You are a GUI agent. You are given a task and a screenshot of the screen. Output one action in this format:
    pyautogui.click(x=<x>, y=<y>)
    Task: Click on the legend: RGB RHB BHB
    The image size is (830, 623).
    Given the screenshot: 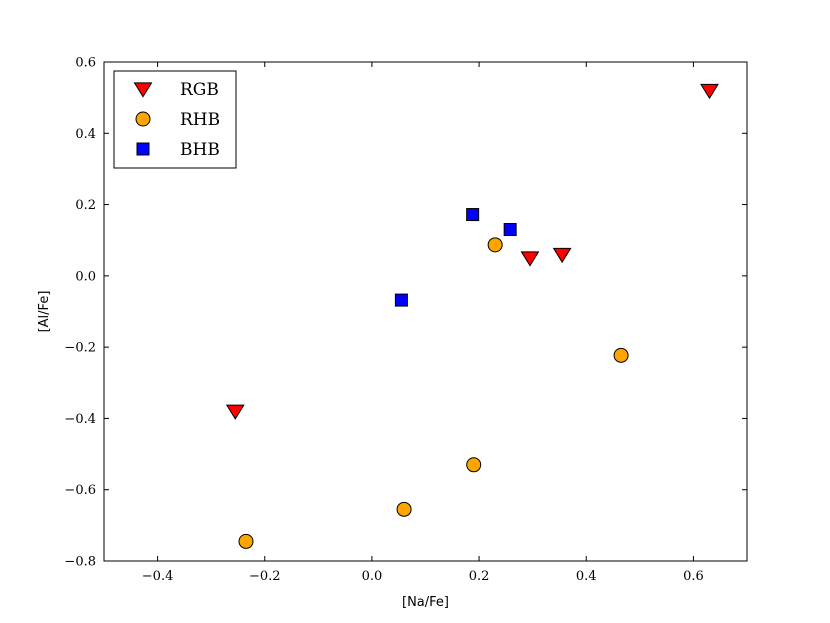 What is the action you would take?
    pyautogui.click(x=175, y=119)
    